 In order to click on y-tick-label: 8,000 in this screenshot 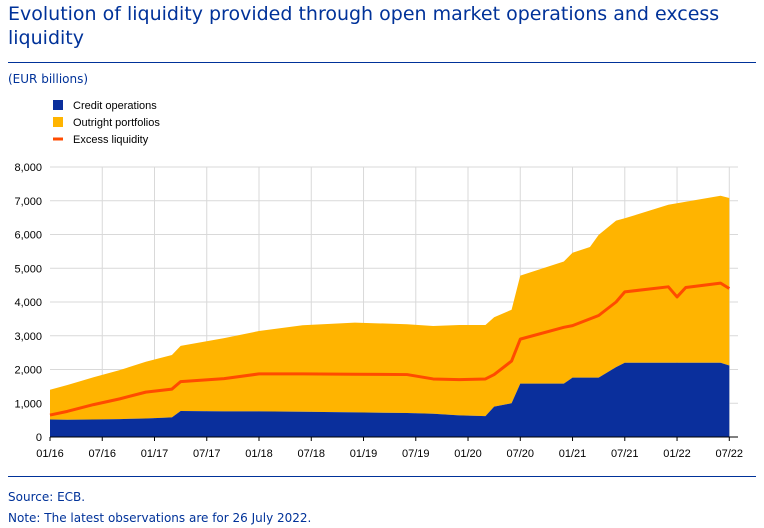, I will do `click(28, 168)`.